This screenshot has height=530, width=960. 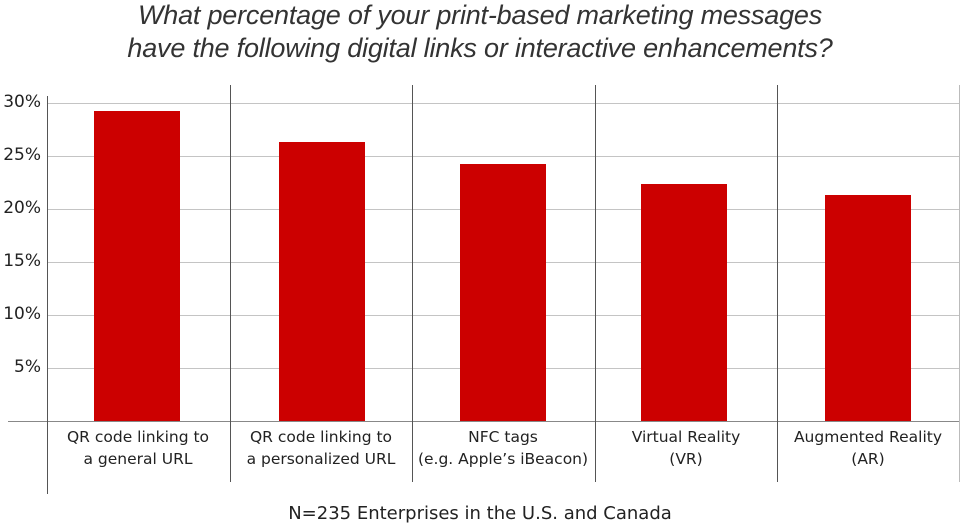 I want to click on bar-virtual-reality, so click(x=684, y=302).